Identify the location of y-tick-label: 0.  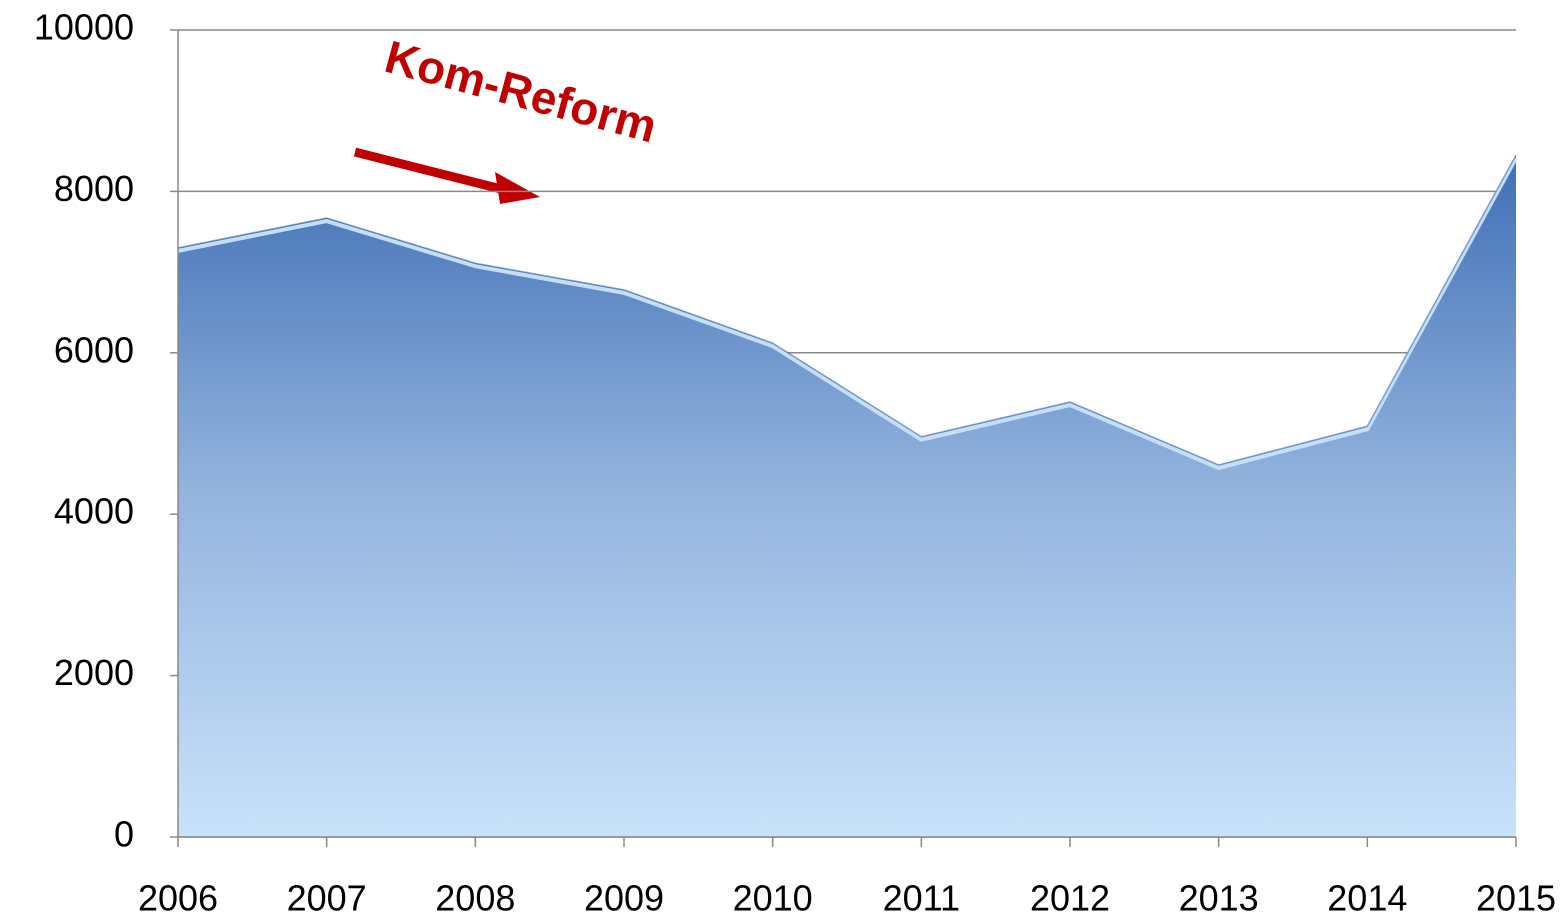
(124, 834).